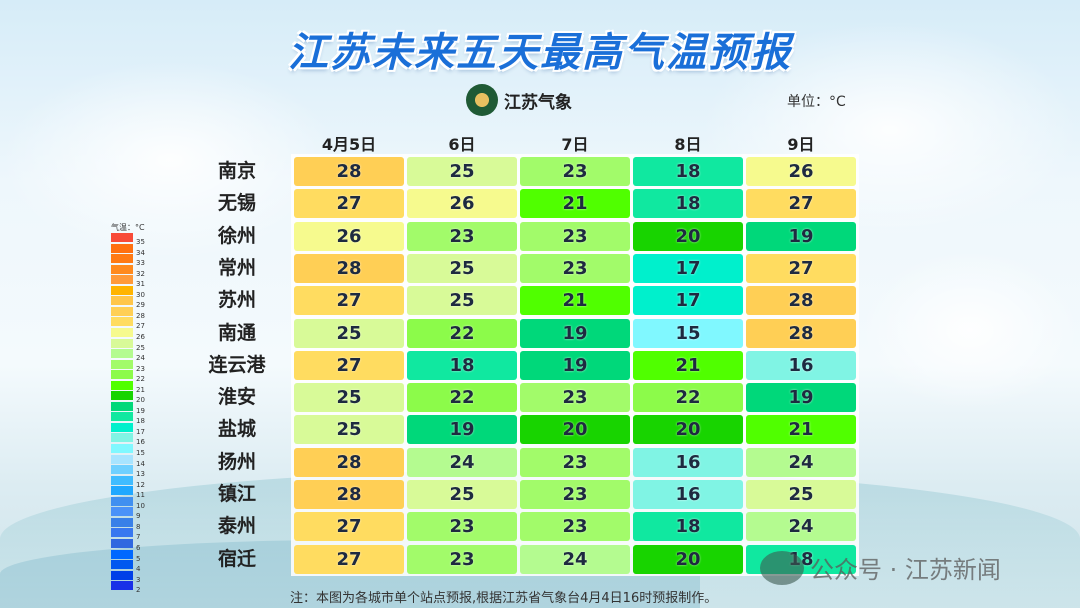 The image size is (1080, 608). What do you see at coordinates (236, 332) in the screenshot?
I see `row-label: 南通` at bounding box center [236, 332].